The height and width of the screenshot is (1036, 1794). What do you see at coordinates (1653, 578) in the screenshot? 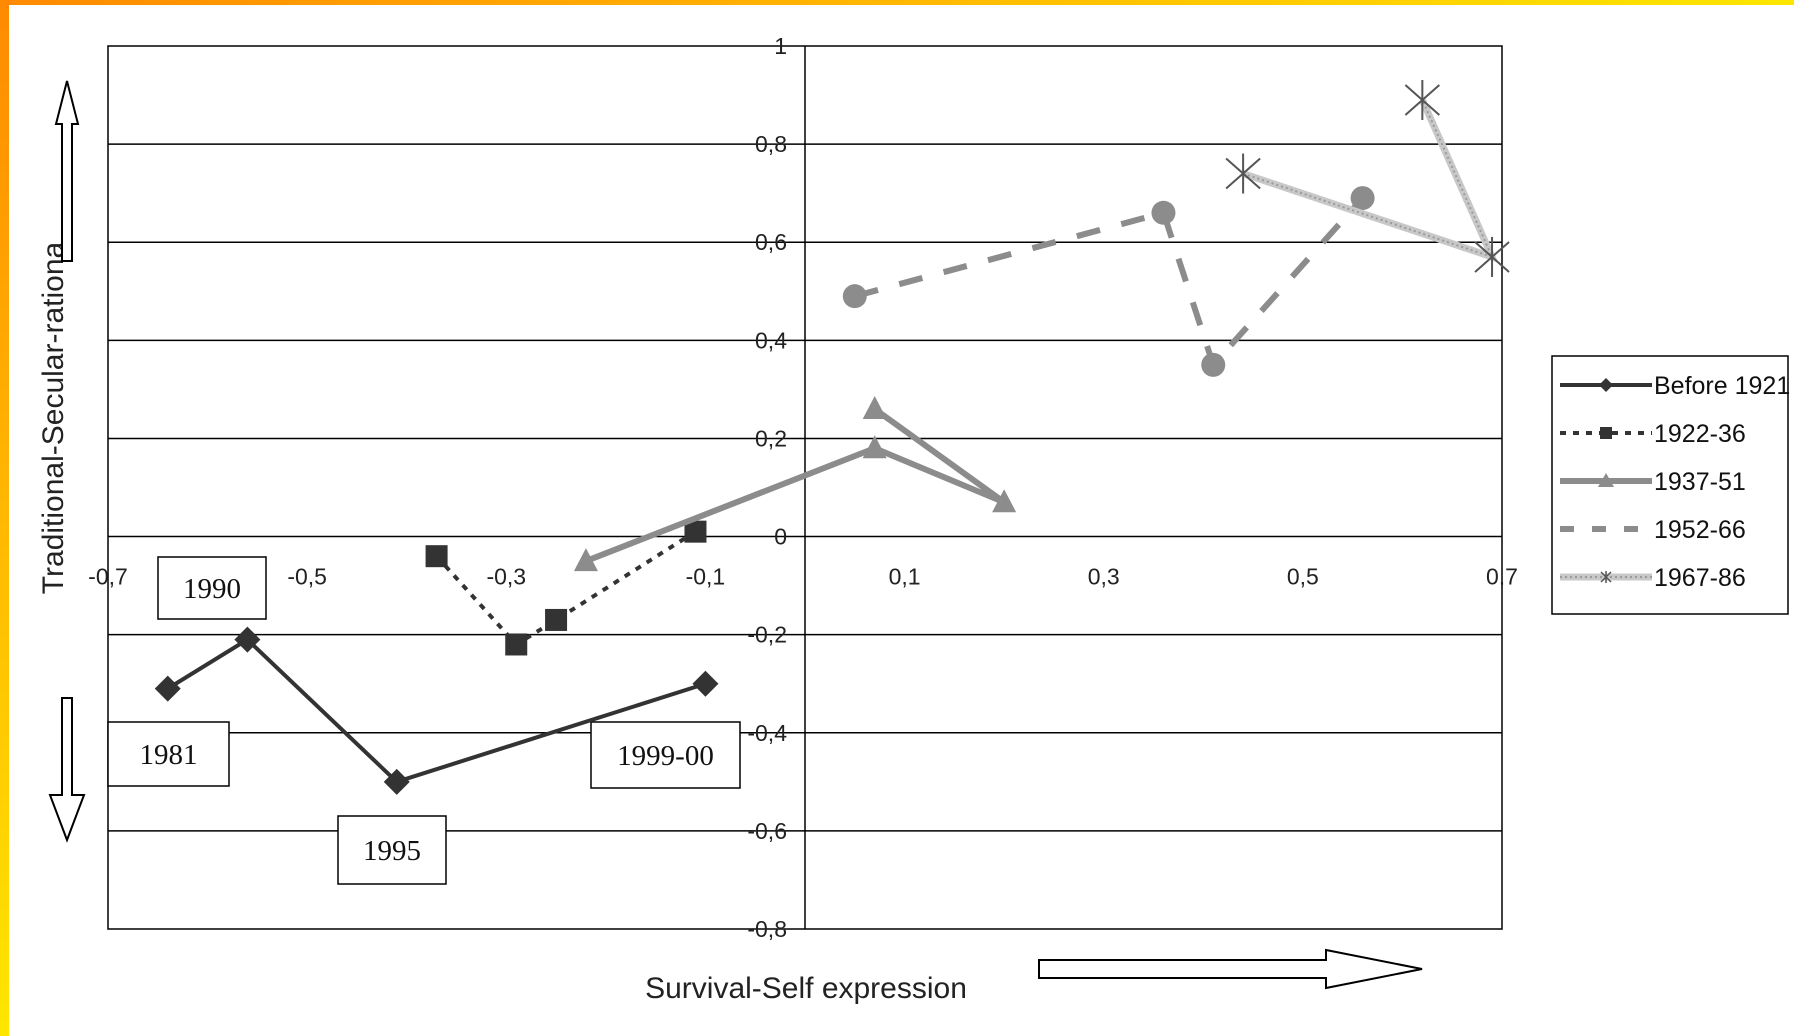
I see `legend-item: 1967-86` at bounding box center [1653, 578].